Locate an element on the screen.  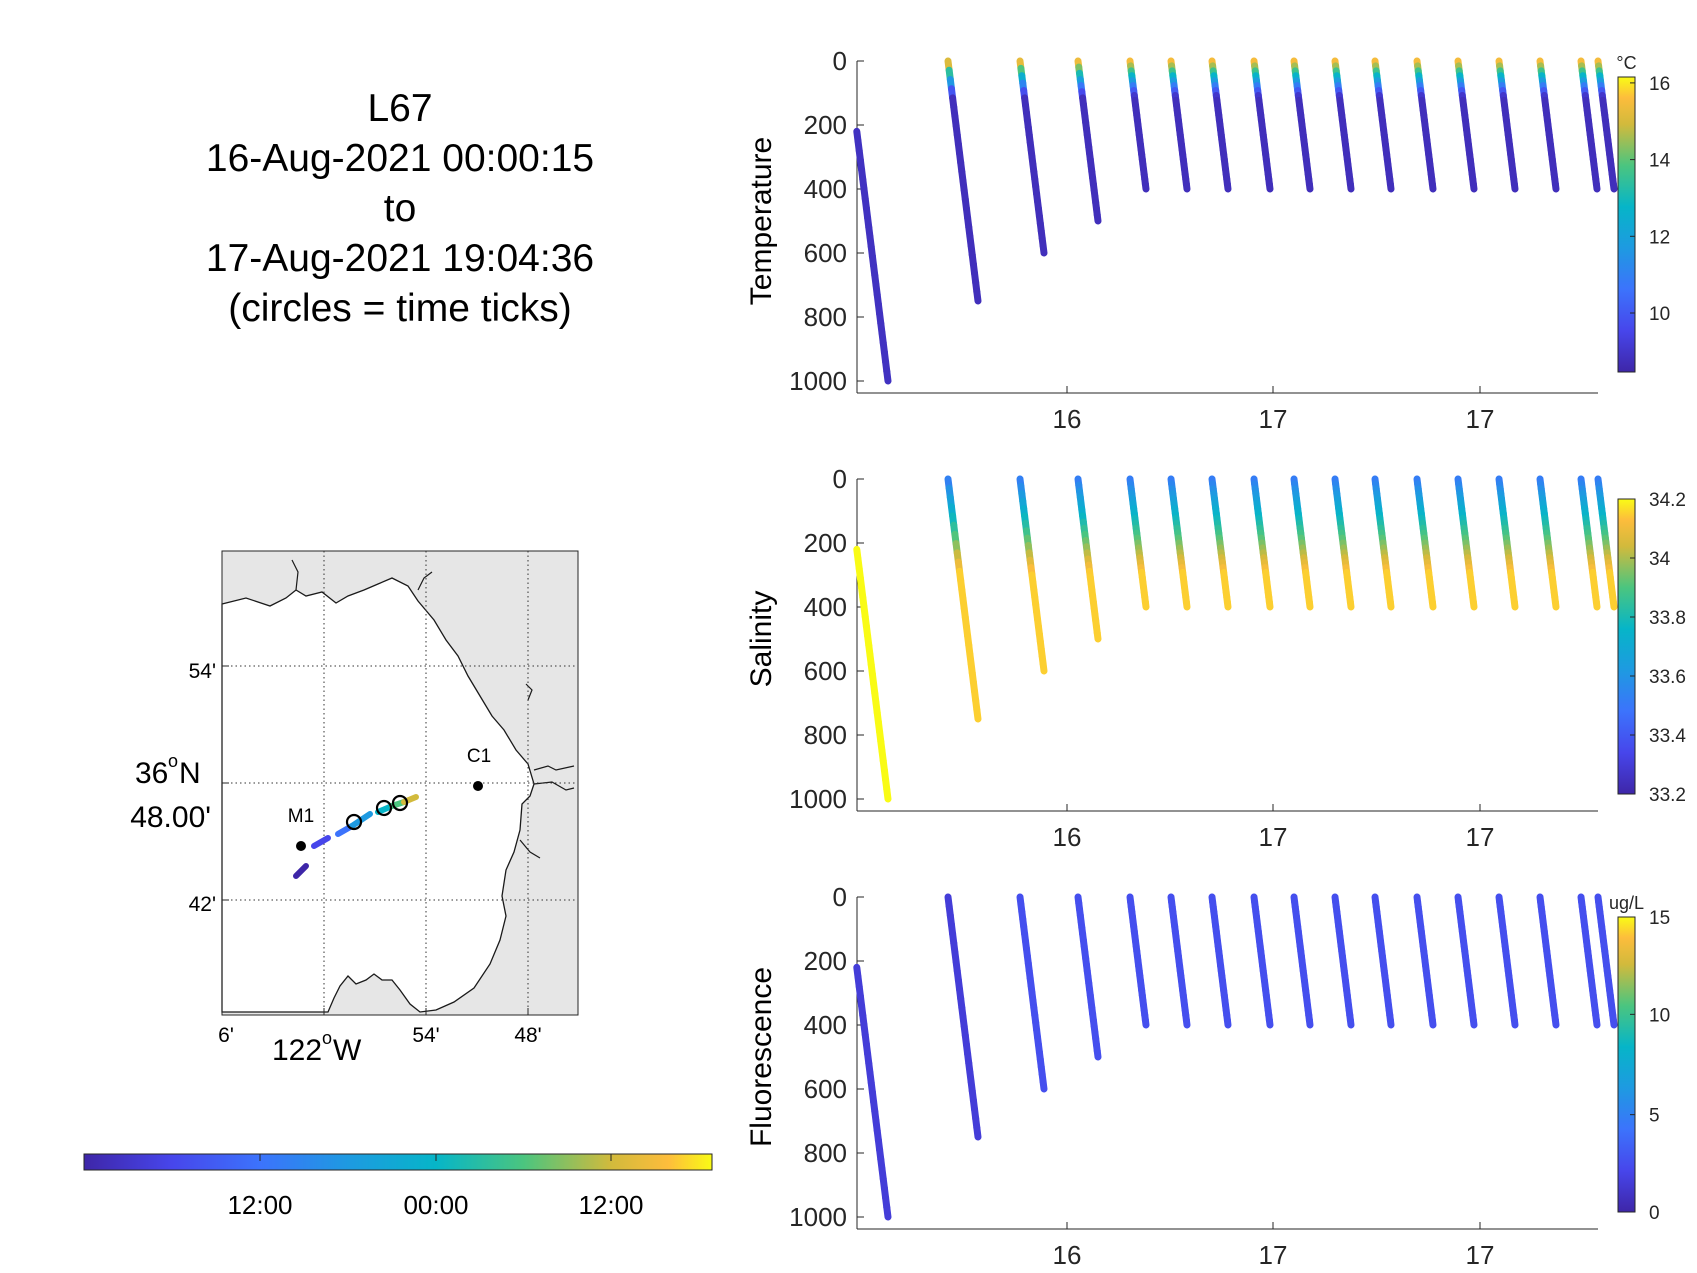
y-tick-label: 400 is located at coordinates (825, 1025).